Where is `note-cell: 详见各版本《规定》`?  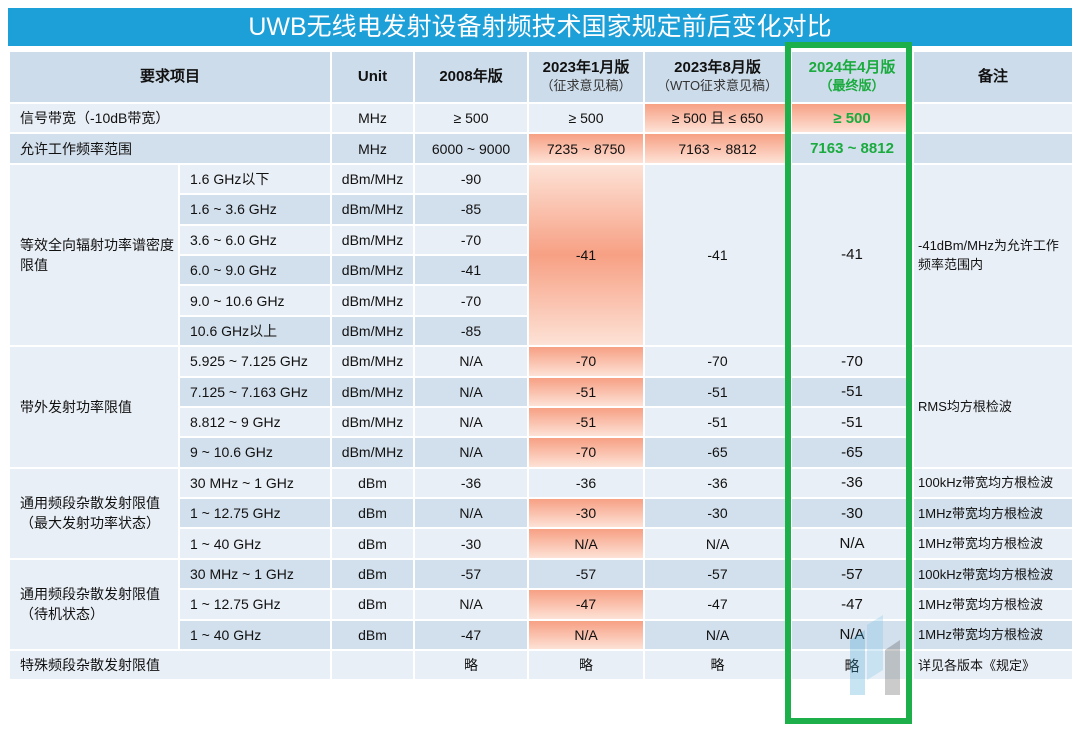 note-cell: 详见各版本《规定》 is located at coordinates (993, 665).